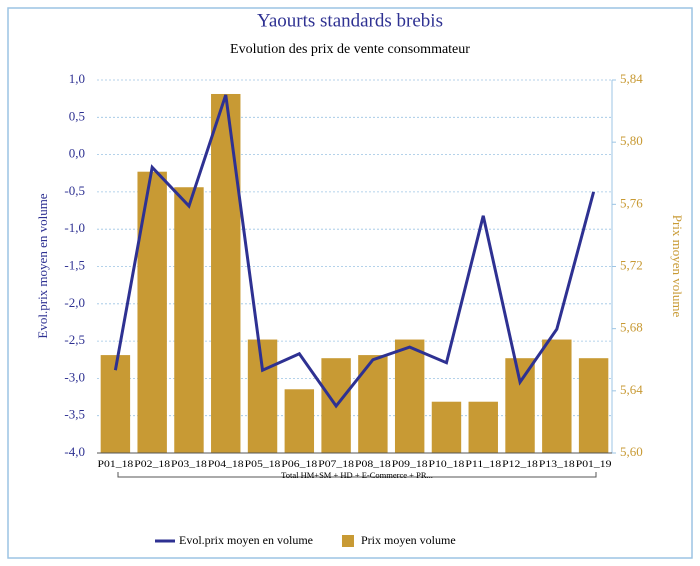 The image size is (700, 566). Describe the element at coordinates (350, 20) in the screenshot. I see `chart-title: Yaourts standards brebis` at that location.